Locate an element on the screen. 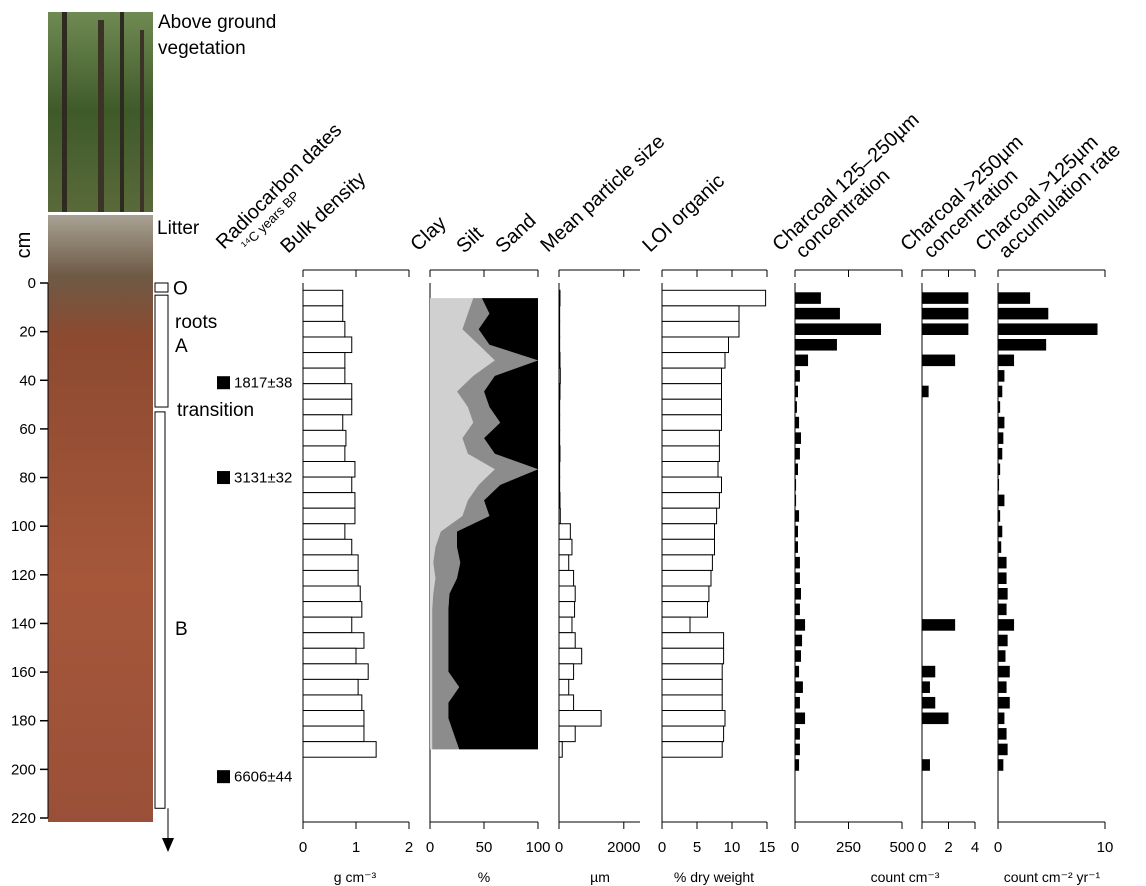 This screenshot has height=886, width=1146. x-tick-label: 250 is located at coordinates (848, 847).